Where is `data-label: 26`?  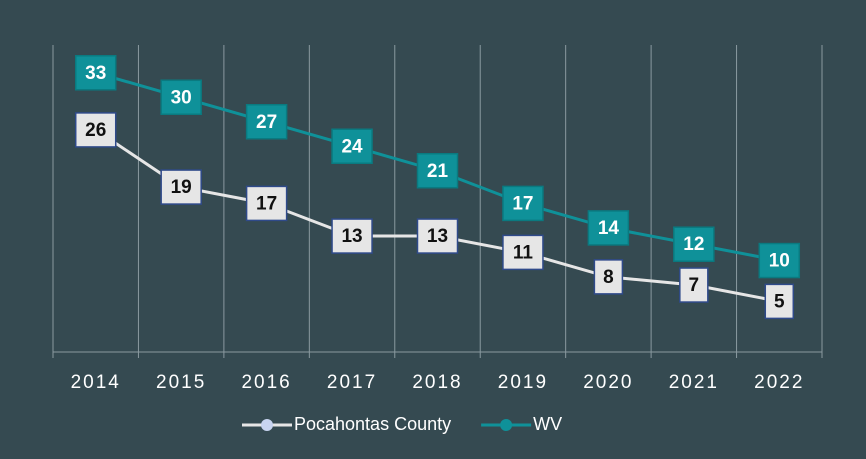
data-label: 26 is located at coordinates (95, 130).